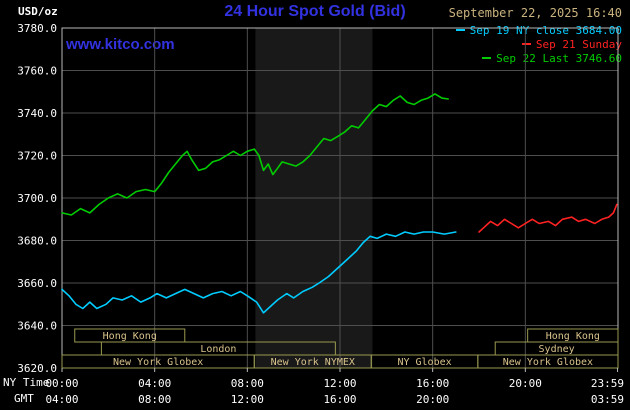  Describe the element at coordinates (37, 283) in the screenshot. I see `y-tick-label: 3660.0` at that location.